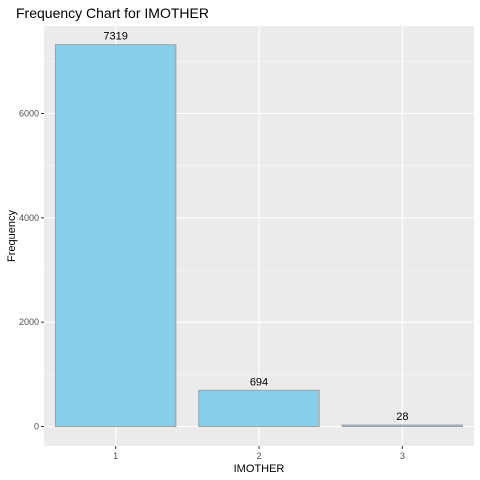 The width and height of the screenshot is (480, 480). I want to click on y-tick-label: 2000, so click(29, 322).